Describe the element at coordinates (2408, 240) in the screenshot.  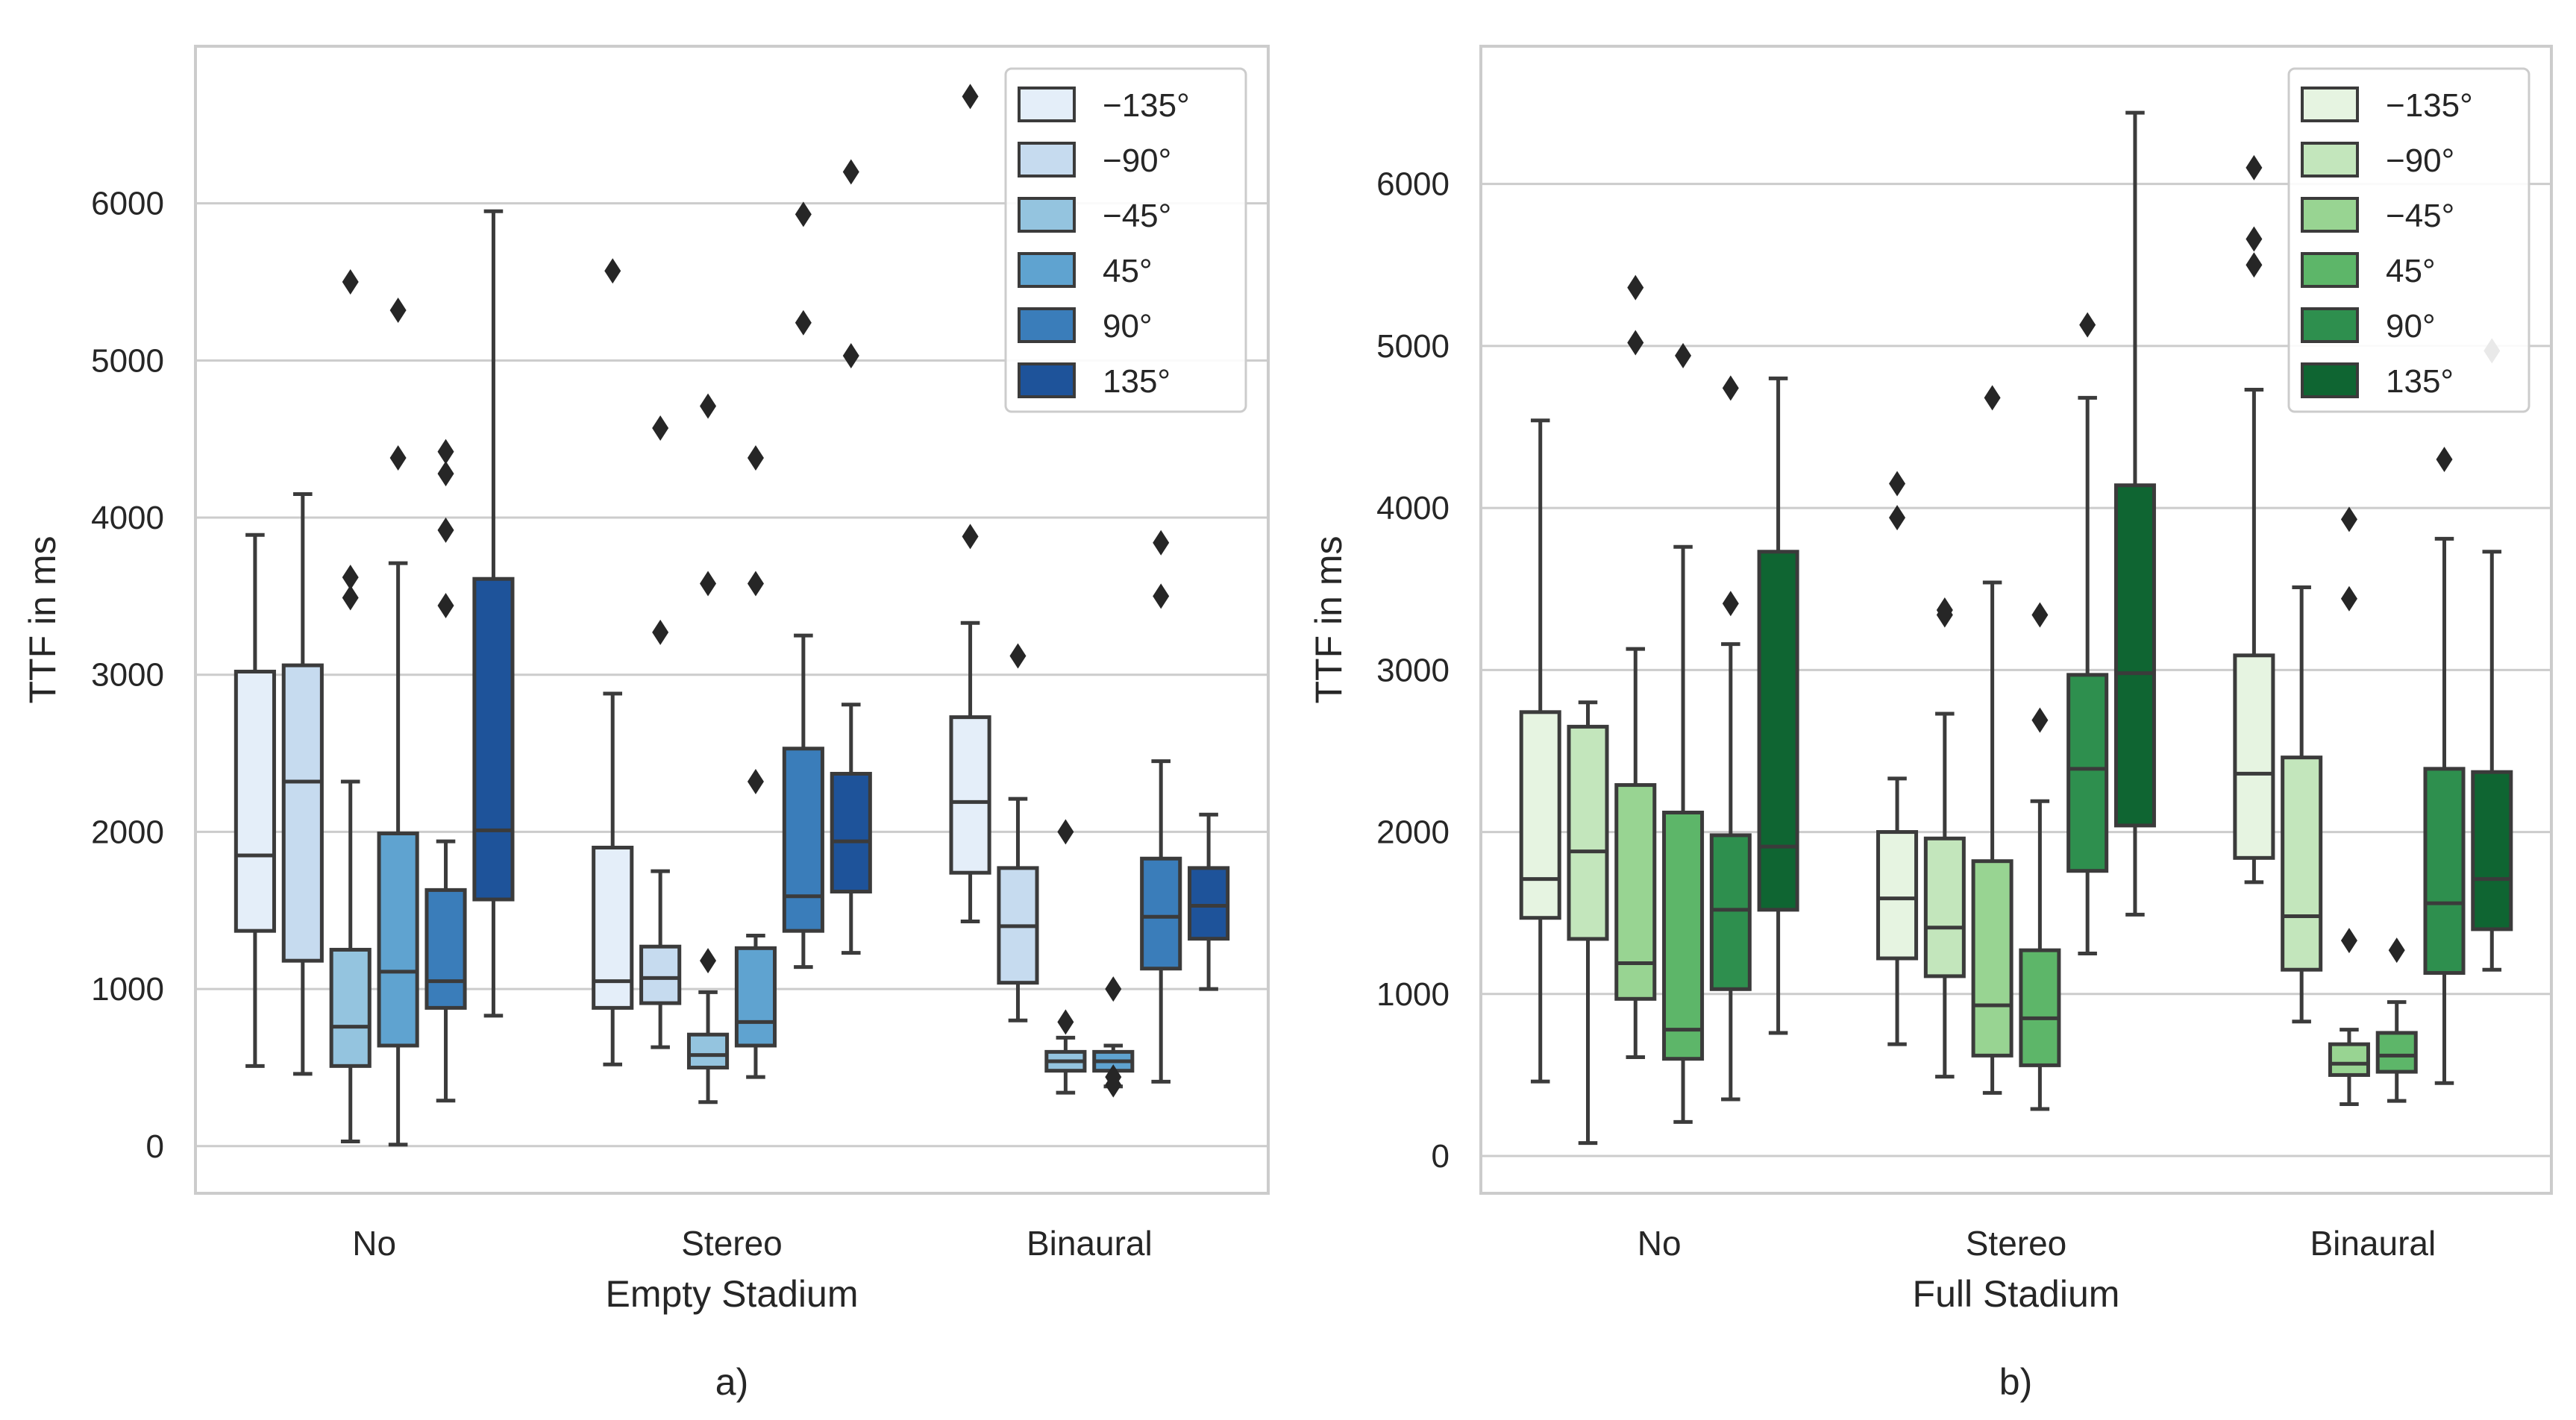
I see `legend: −135° −90° −45° 45° 90° 135°` at that location.